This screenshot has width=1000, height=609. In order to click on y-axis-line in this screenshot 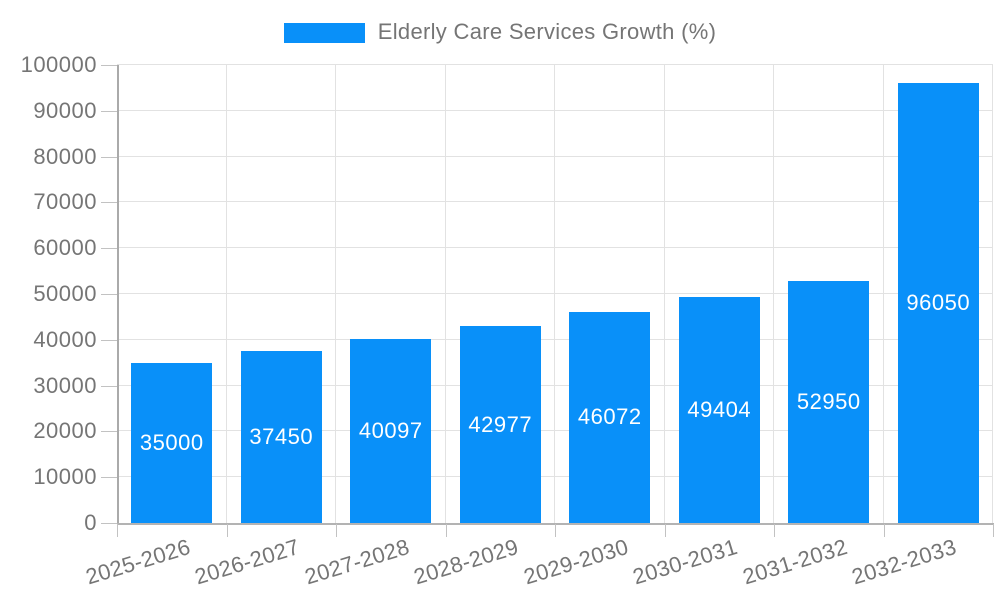, I will do `click(118, 294)`.